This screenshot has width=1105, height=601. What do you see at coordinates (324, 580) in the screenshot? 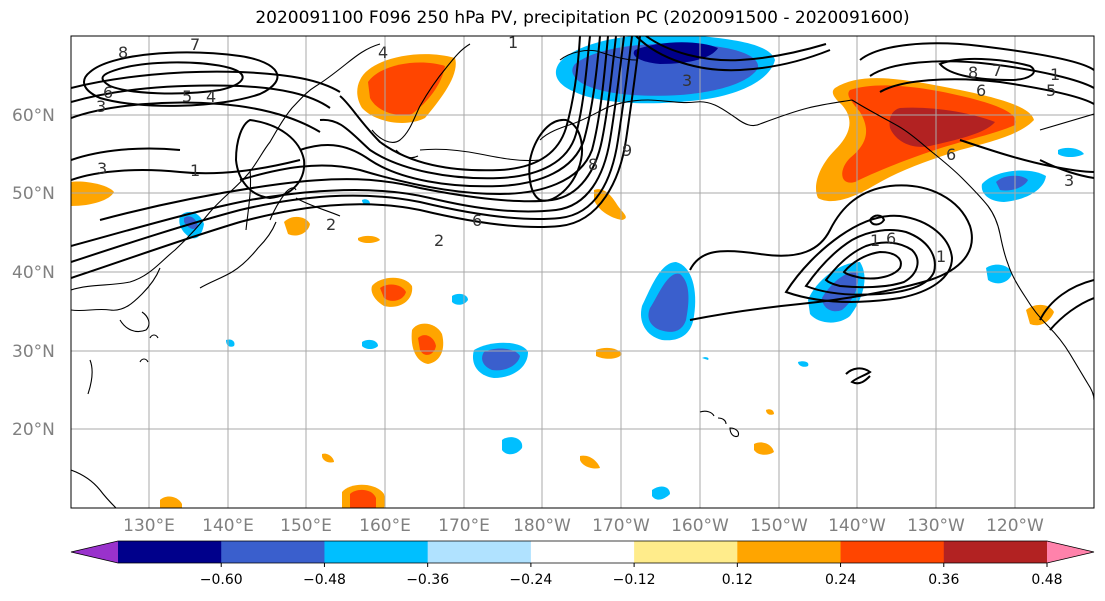
I see `colorbar-tick-label: −0.48` at bounding box center [324, 580].